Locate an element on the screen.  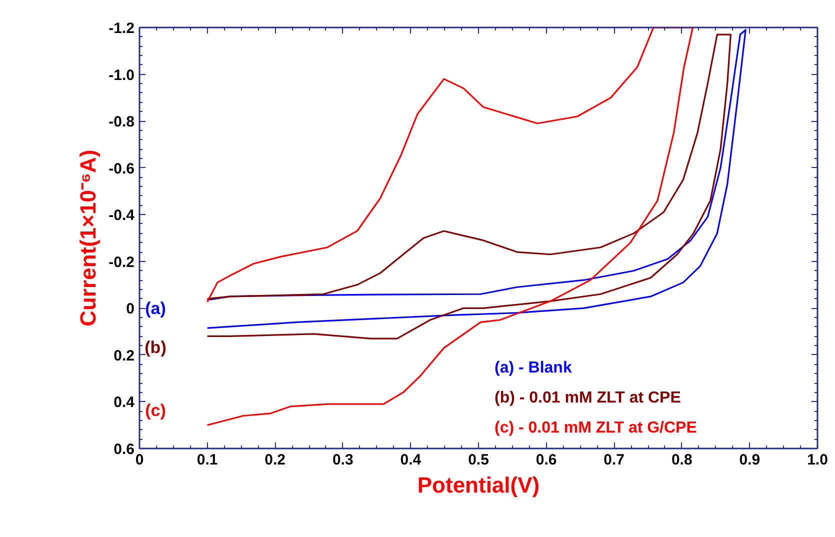
y-tick-label: 0.6 is located at coordinates (124, 449).